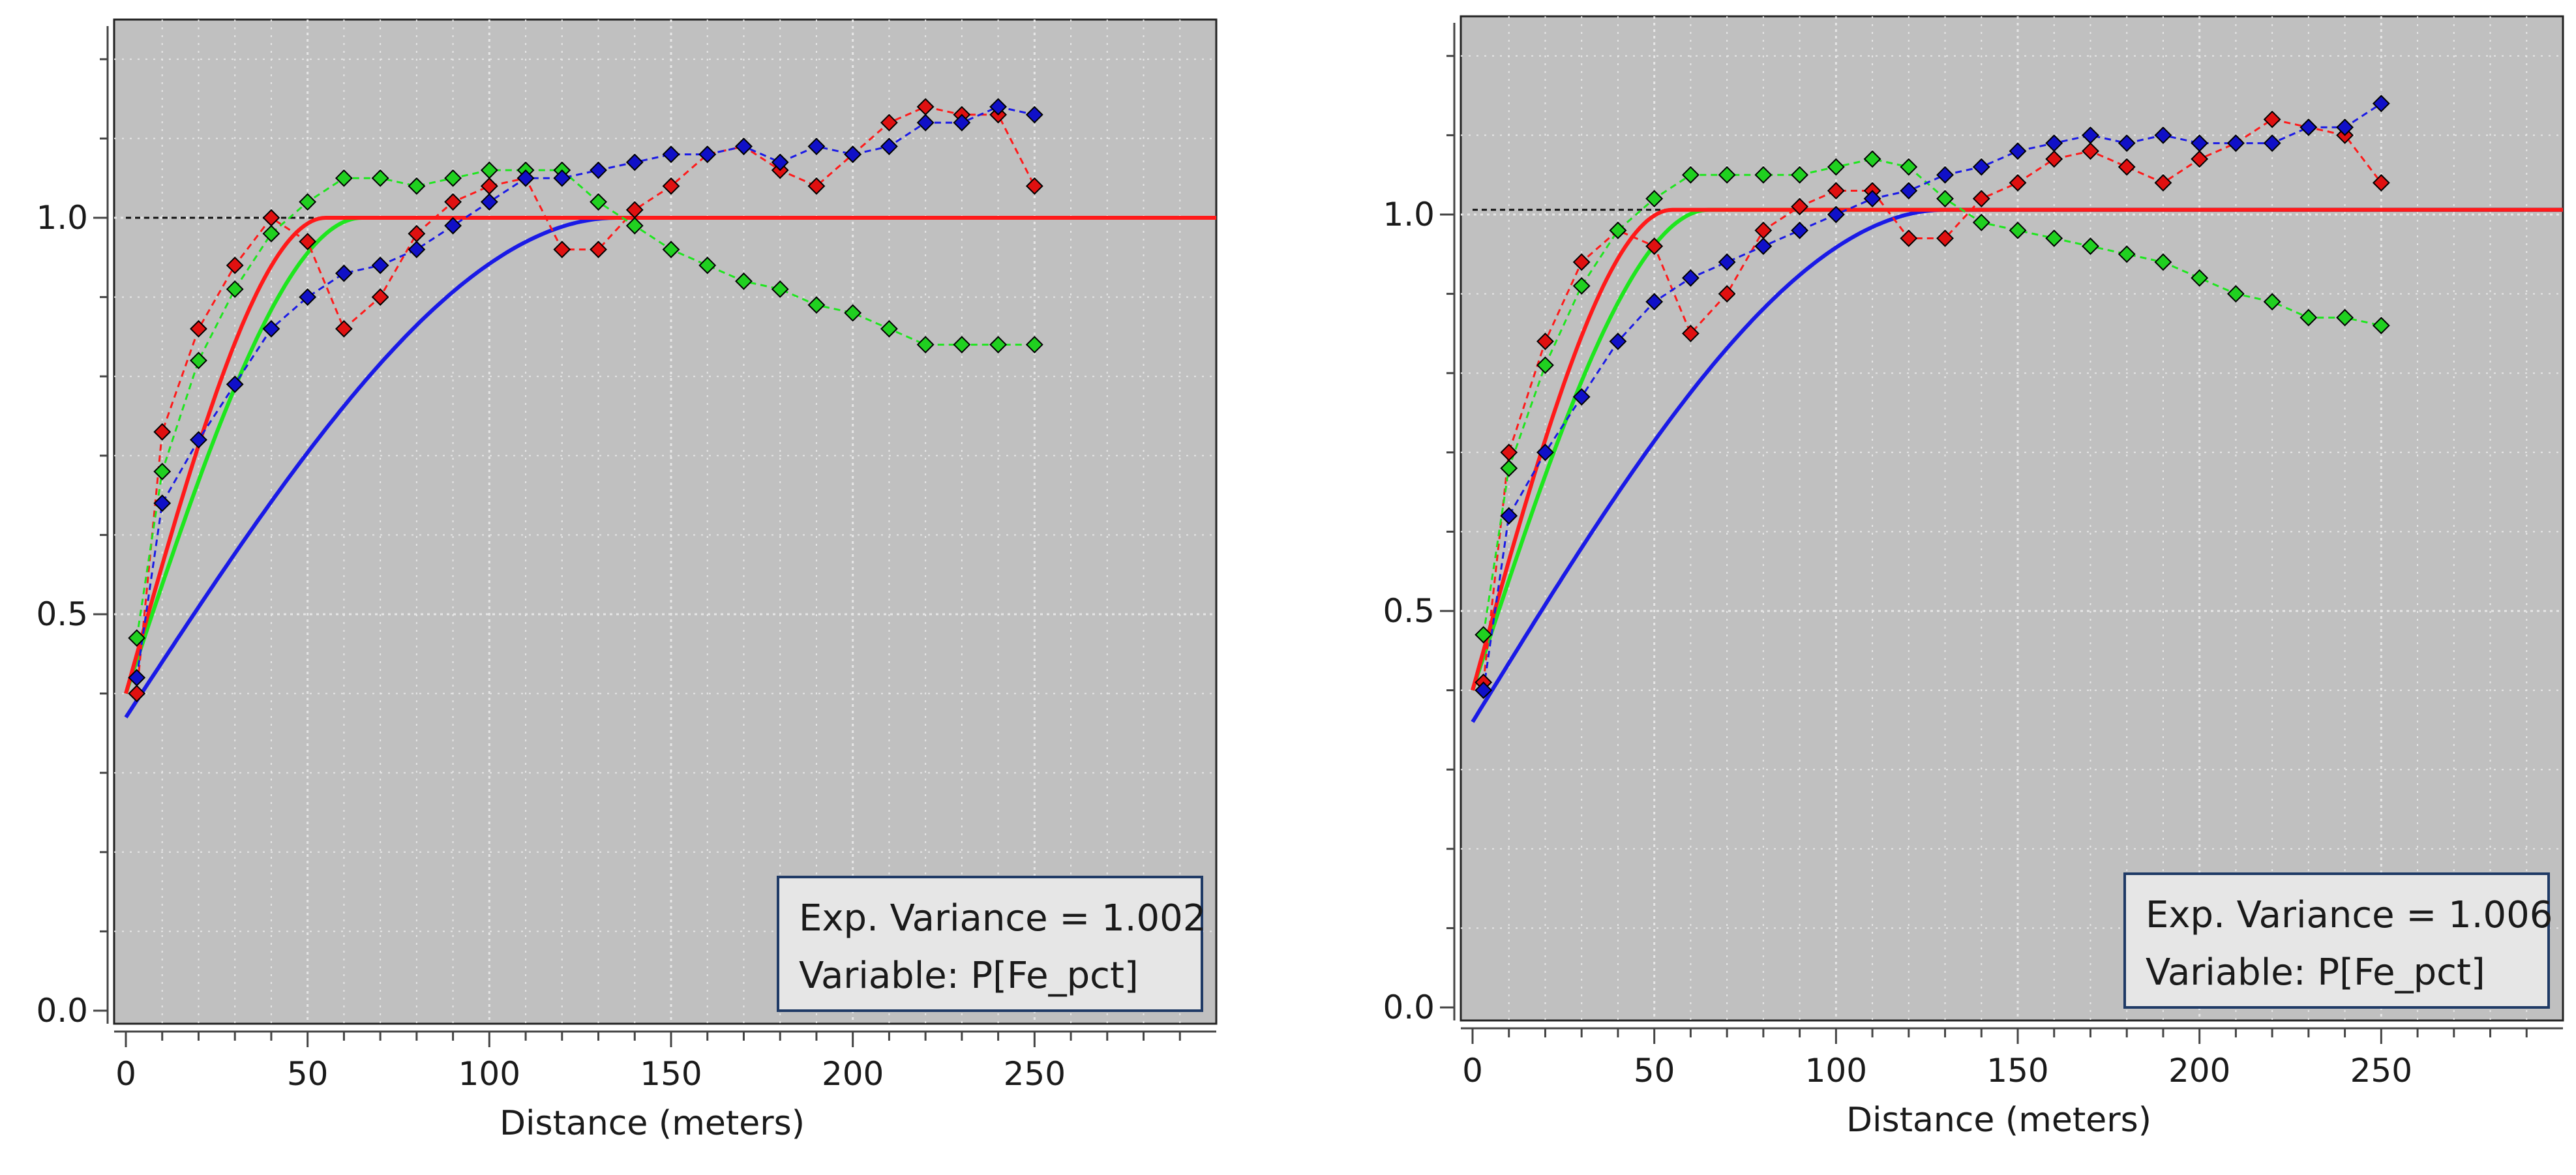 Image resolution: width=2576 pixels, height=1175 pixels. What do you see at coordinates (853, 1074) in the screenshot?
I see `x-tick-label: 200` at bounding box center [853, 1074].